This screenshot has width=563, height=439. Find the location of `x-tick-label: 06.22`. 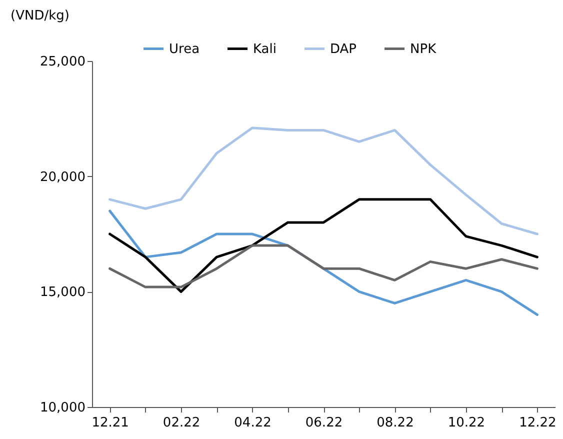

x-tick-label: 06.22 is located at coordinates (324, 423).